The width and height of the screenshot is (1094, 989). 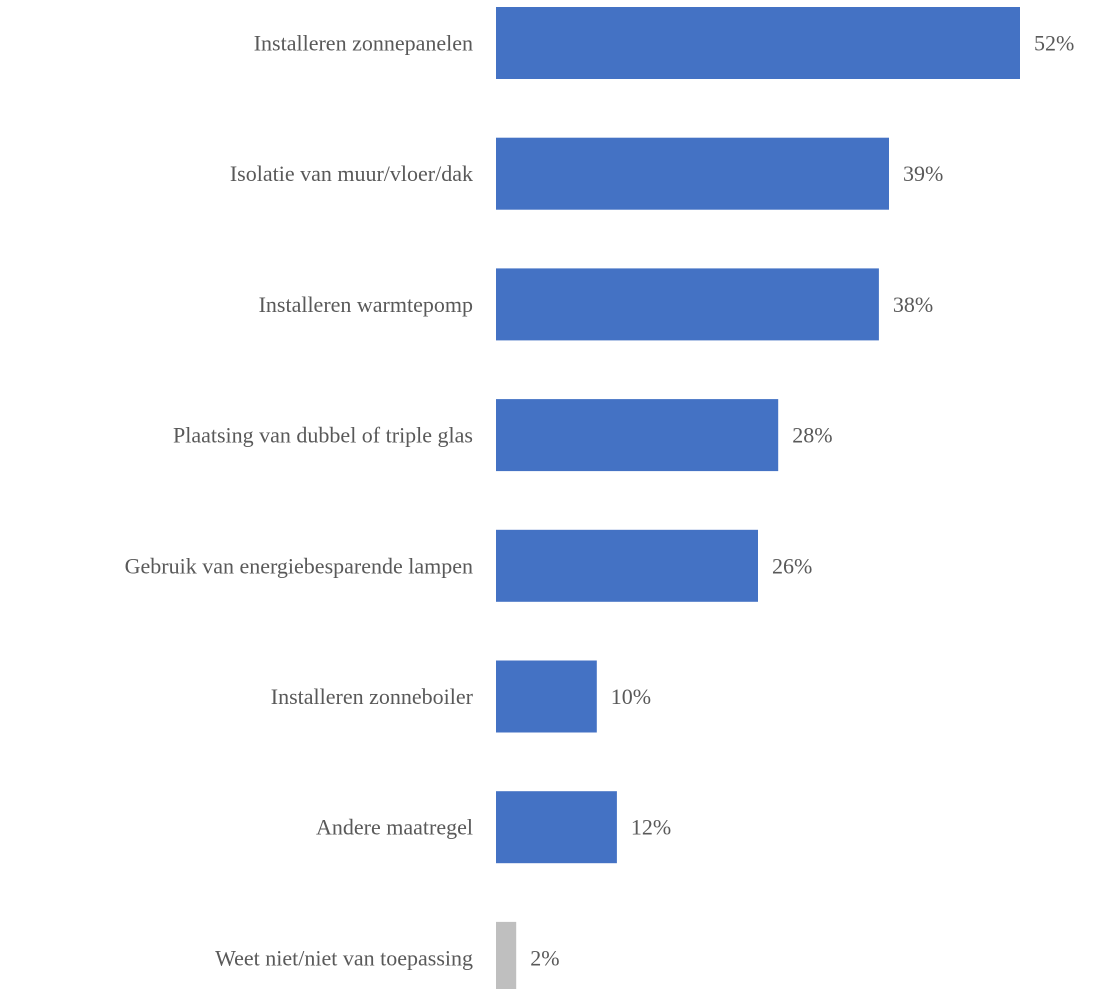 I want to click on category-label: Gebruik van energiebesparende lampen, so click(x=299, y=565).